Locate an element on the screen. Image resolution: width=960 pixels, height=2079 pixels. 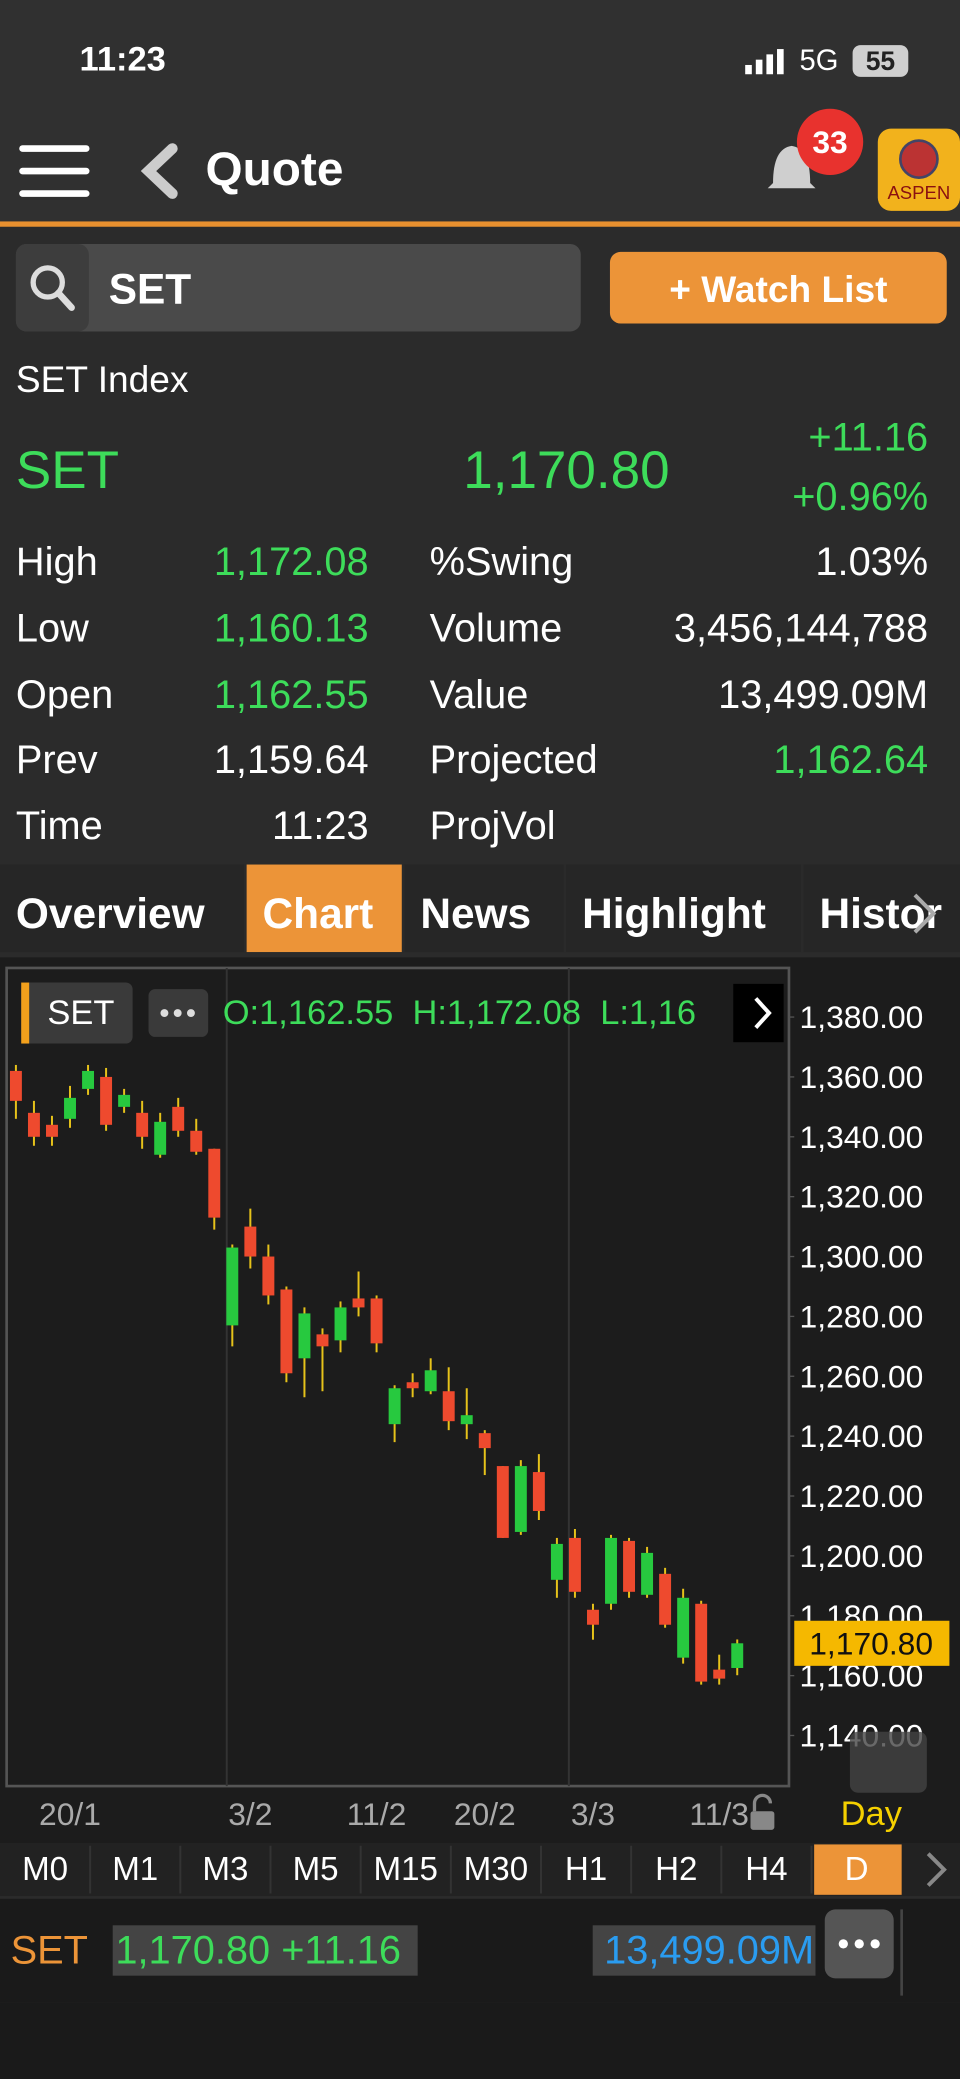
timeframe-bar is located at coordinates (480, 1870).